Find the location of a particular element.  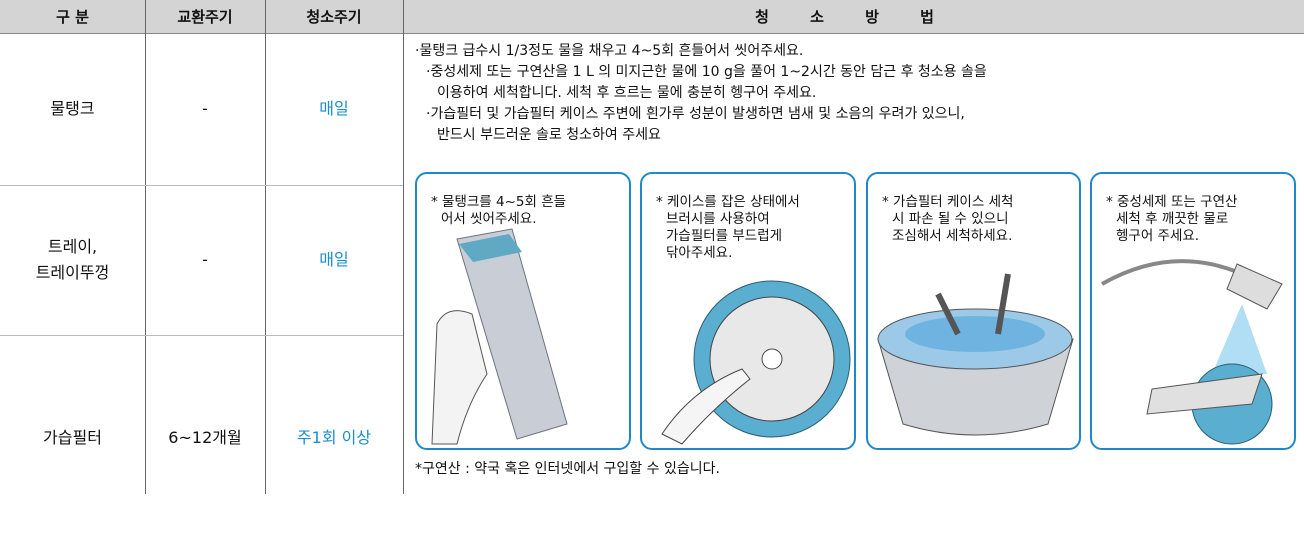

caption-line: 닦아주세요. is located at coordinates (699, 253).